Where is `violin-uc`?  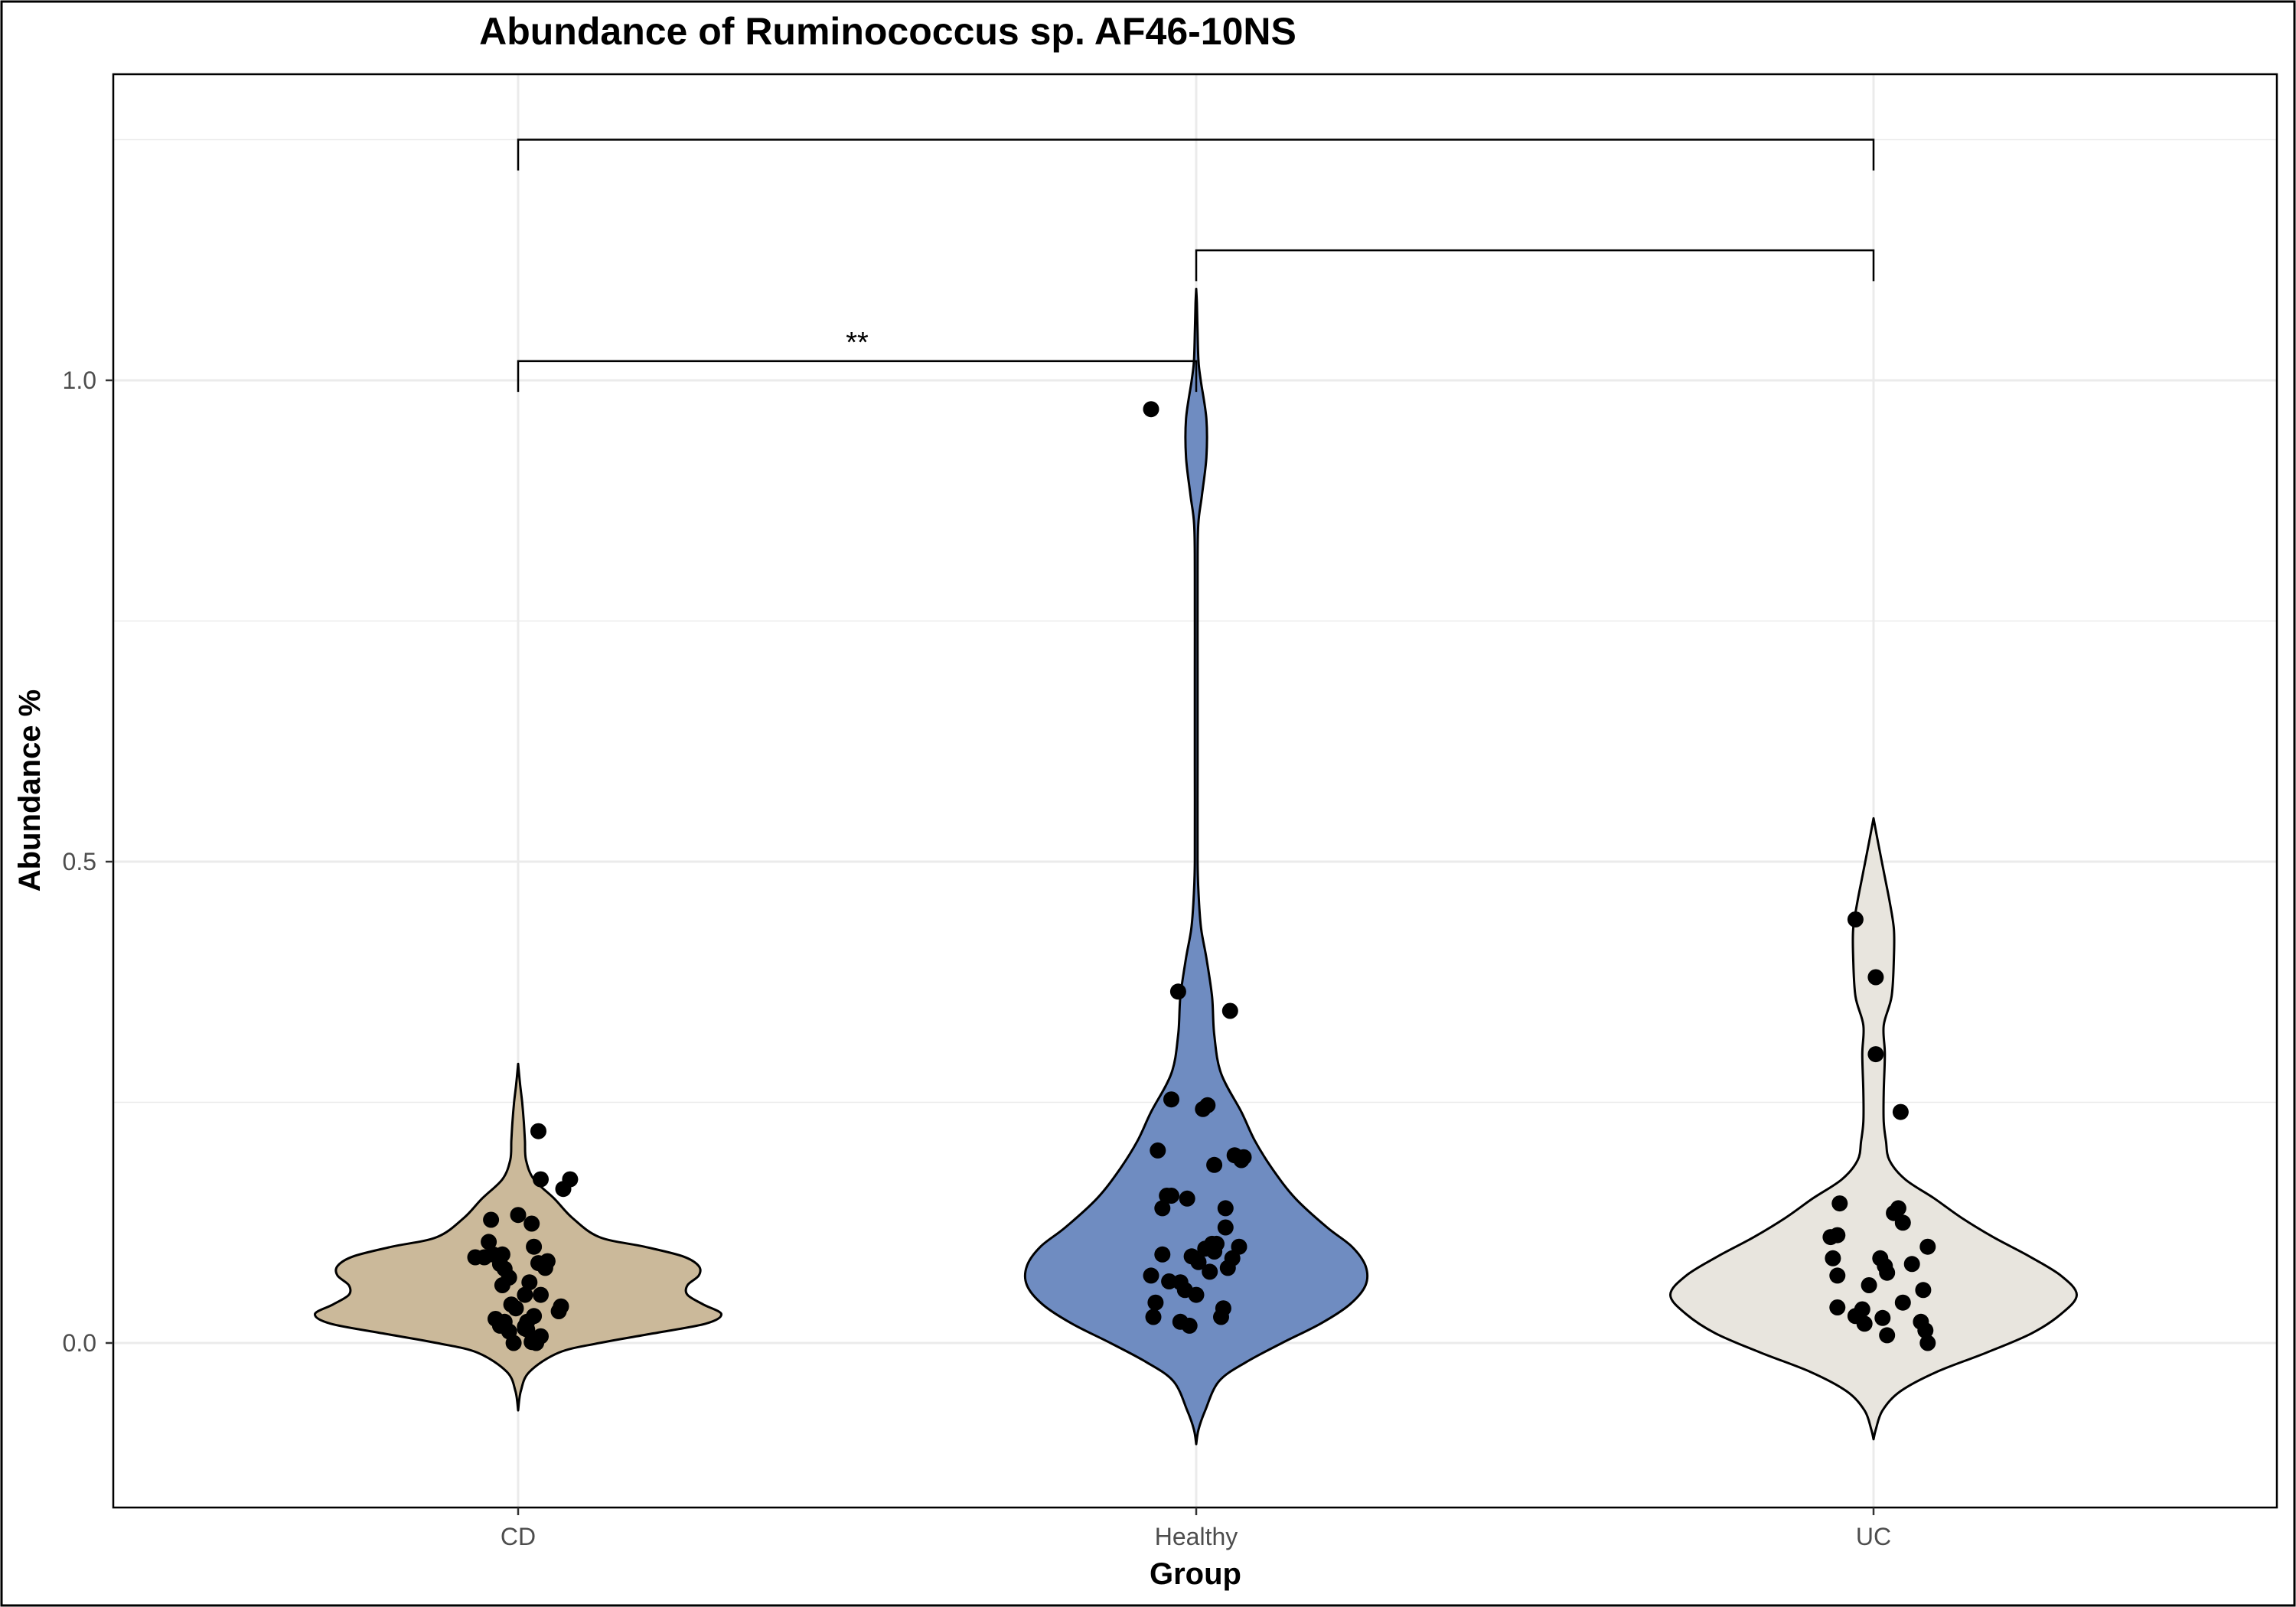 violin-uc is located at coordinates (1873, 1129).